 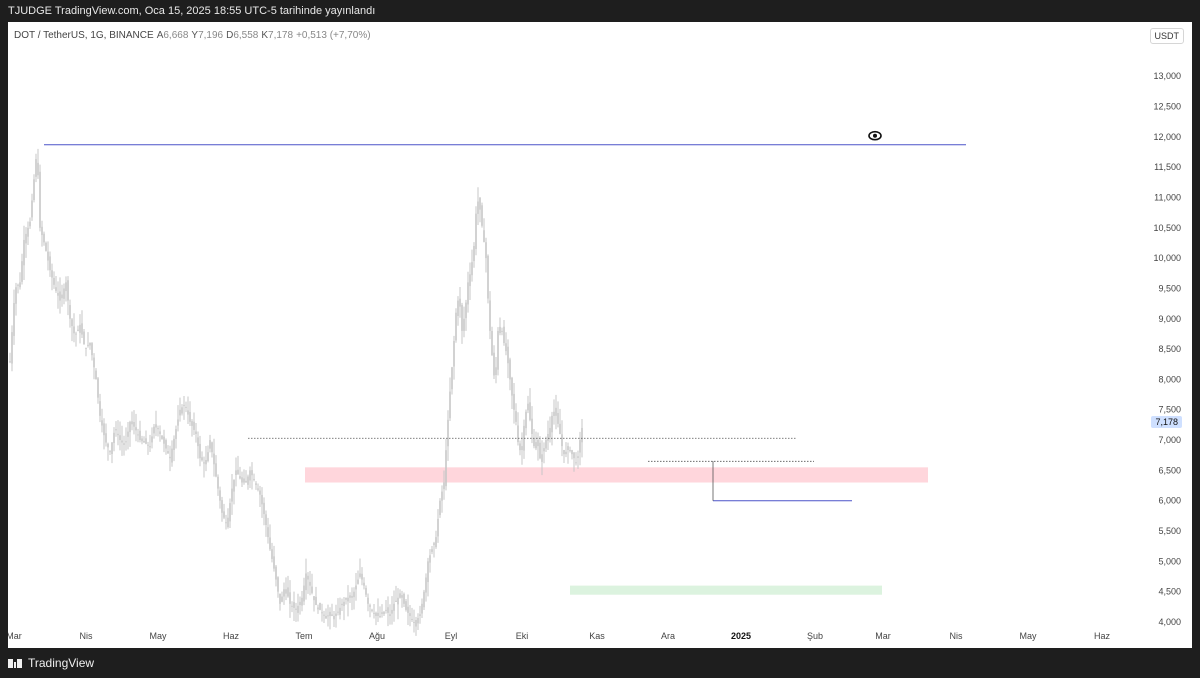 What do you see at coordinates (1167, 167) in the screenshot?
I see `y-tick-label: 11,500` at bounding box center [1167, 167].